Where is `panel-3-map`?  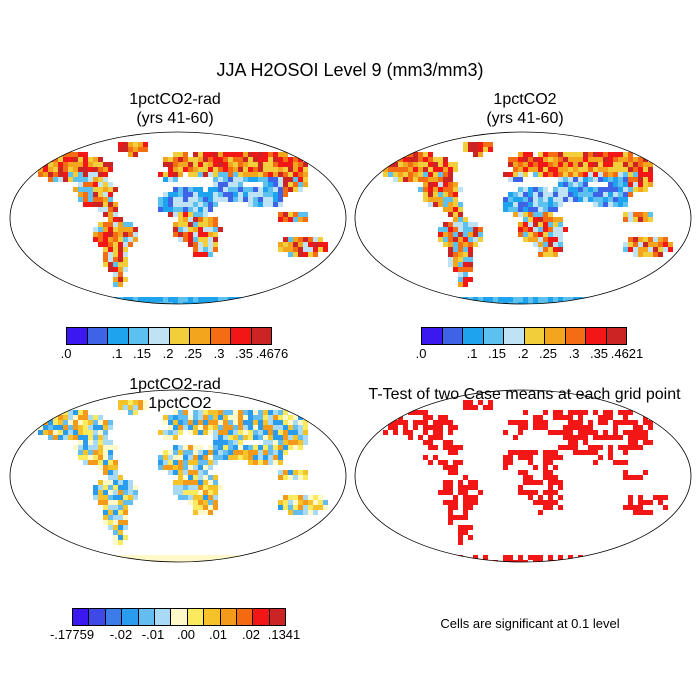 panel-3-map is located at coordinates (178, 476).